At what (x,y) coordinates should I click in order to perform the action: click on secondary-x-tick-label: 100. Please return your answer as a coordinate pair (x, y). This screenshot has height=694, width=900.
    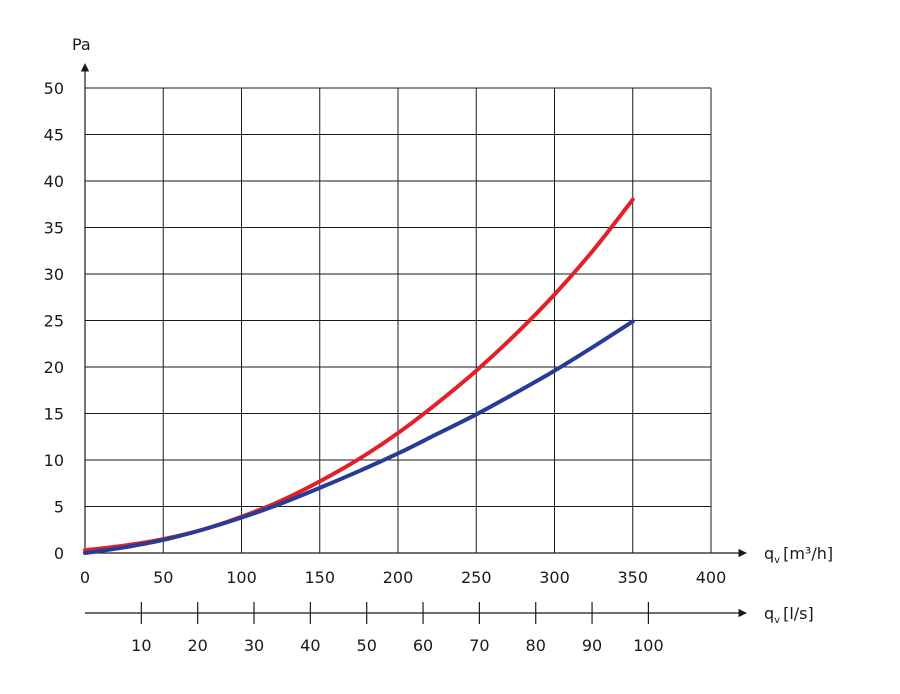
    Looking at the image, I should click on (648, 645).